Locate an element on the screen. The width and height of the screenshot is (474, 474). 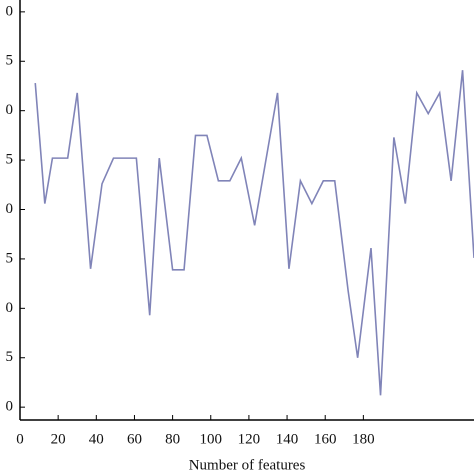
x-tick-label: 60 is located at coordinates (134, 439).